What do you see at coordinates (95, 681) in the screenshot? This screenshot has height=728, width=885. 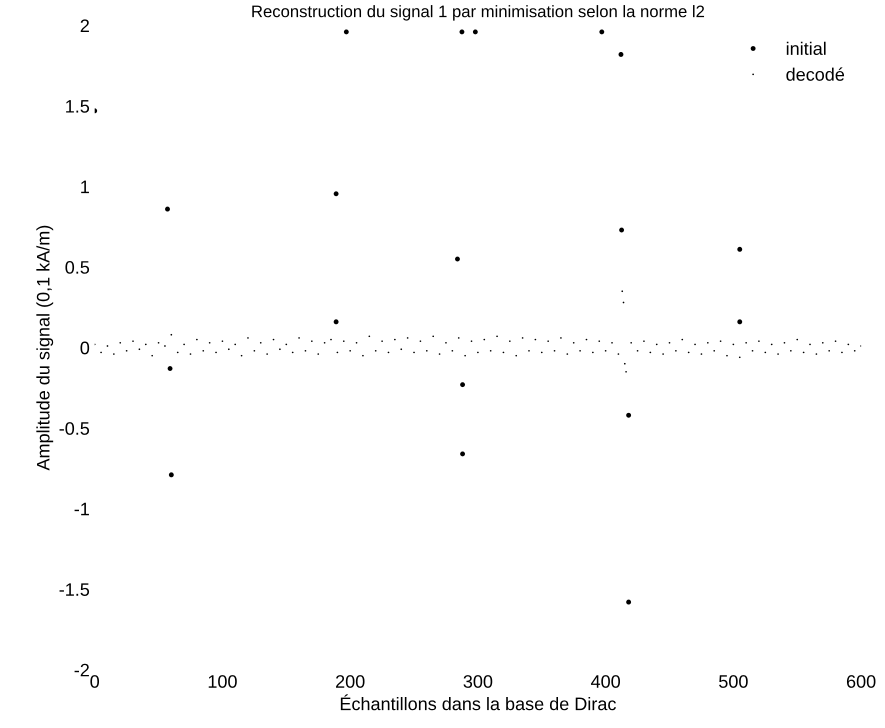 I see `x-tick-label: 0` at bounding box center [95, 681].